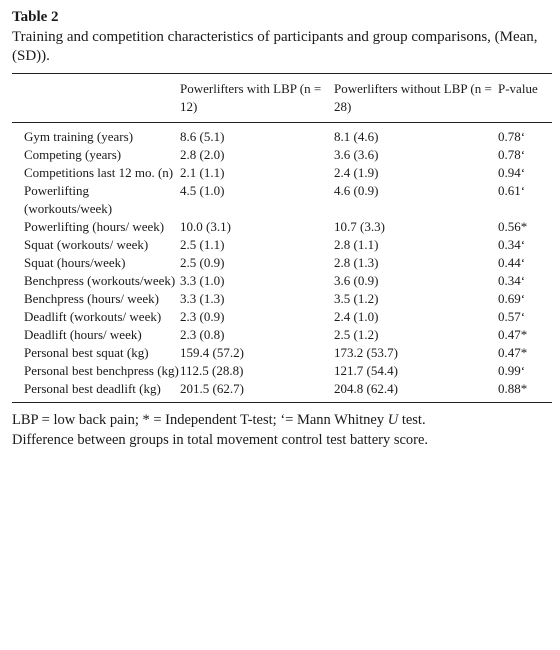  Describe the element at coordinates (525, 98) in the screenshot. I see `header-p-value: P-value` at that location.